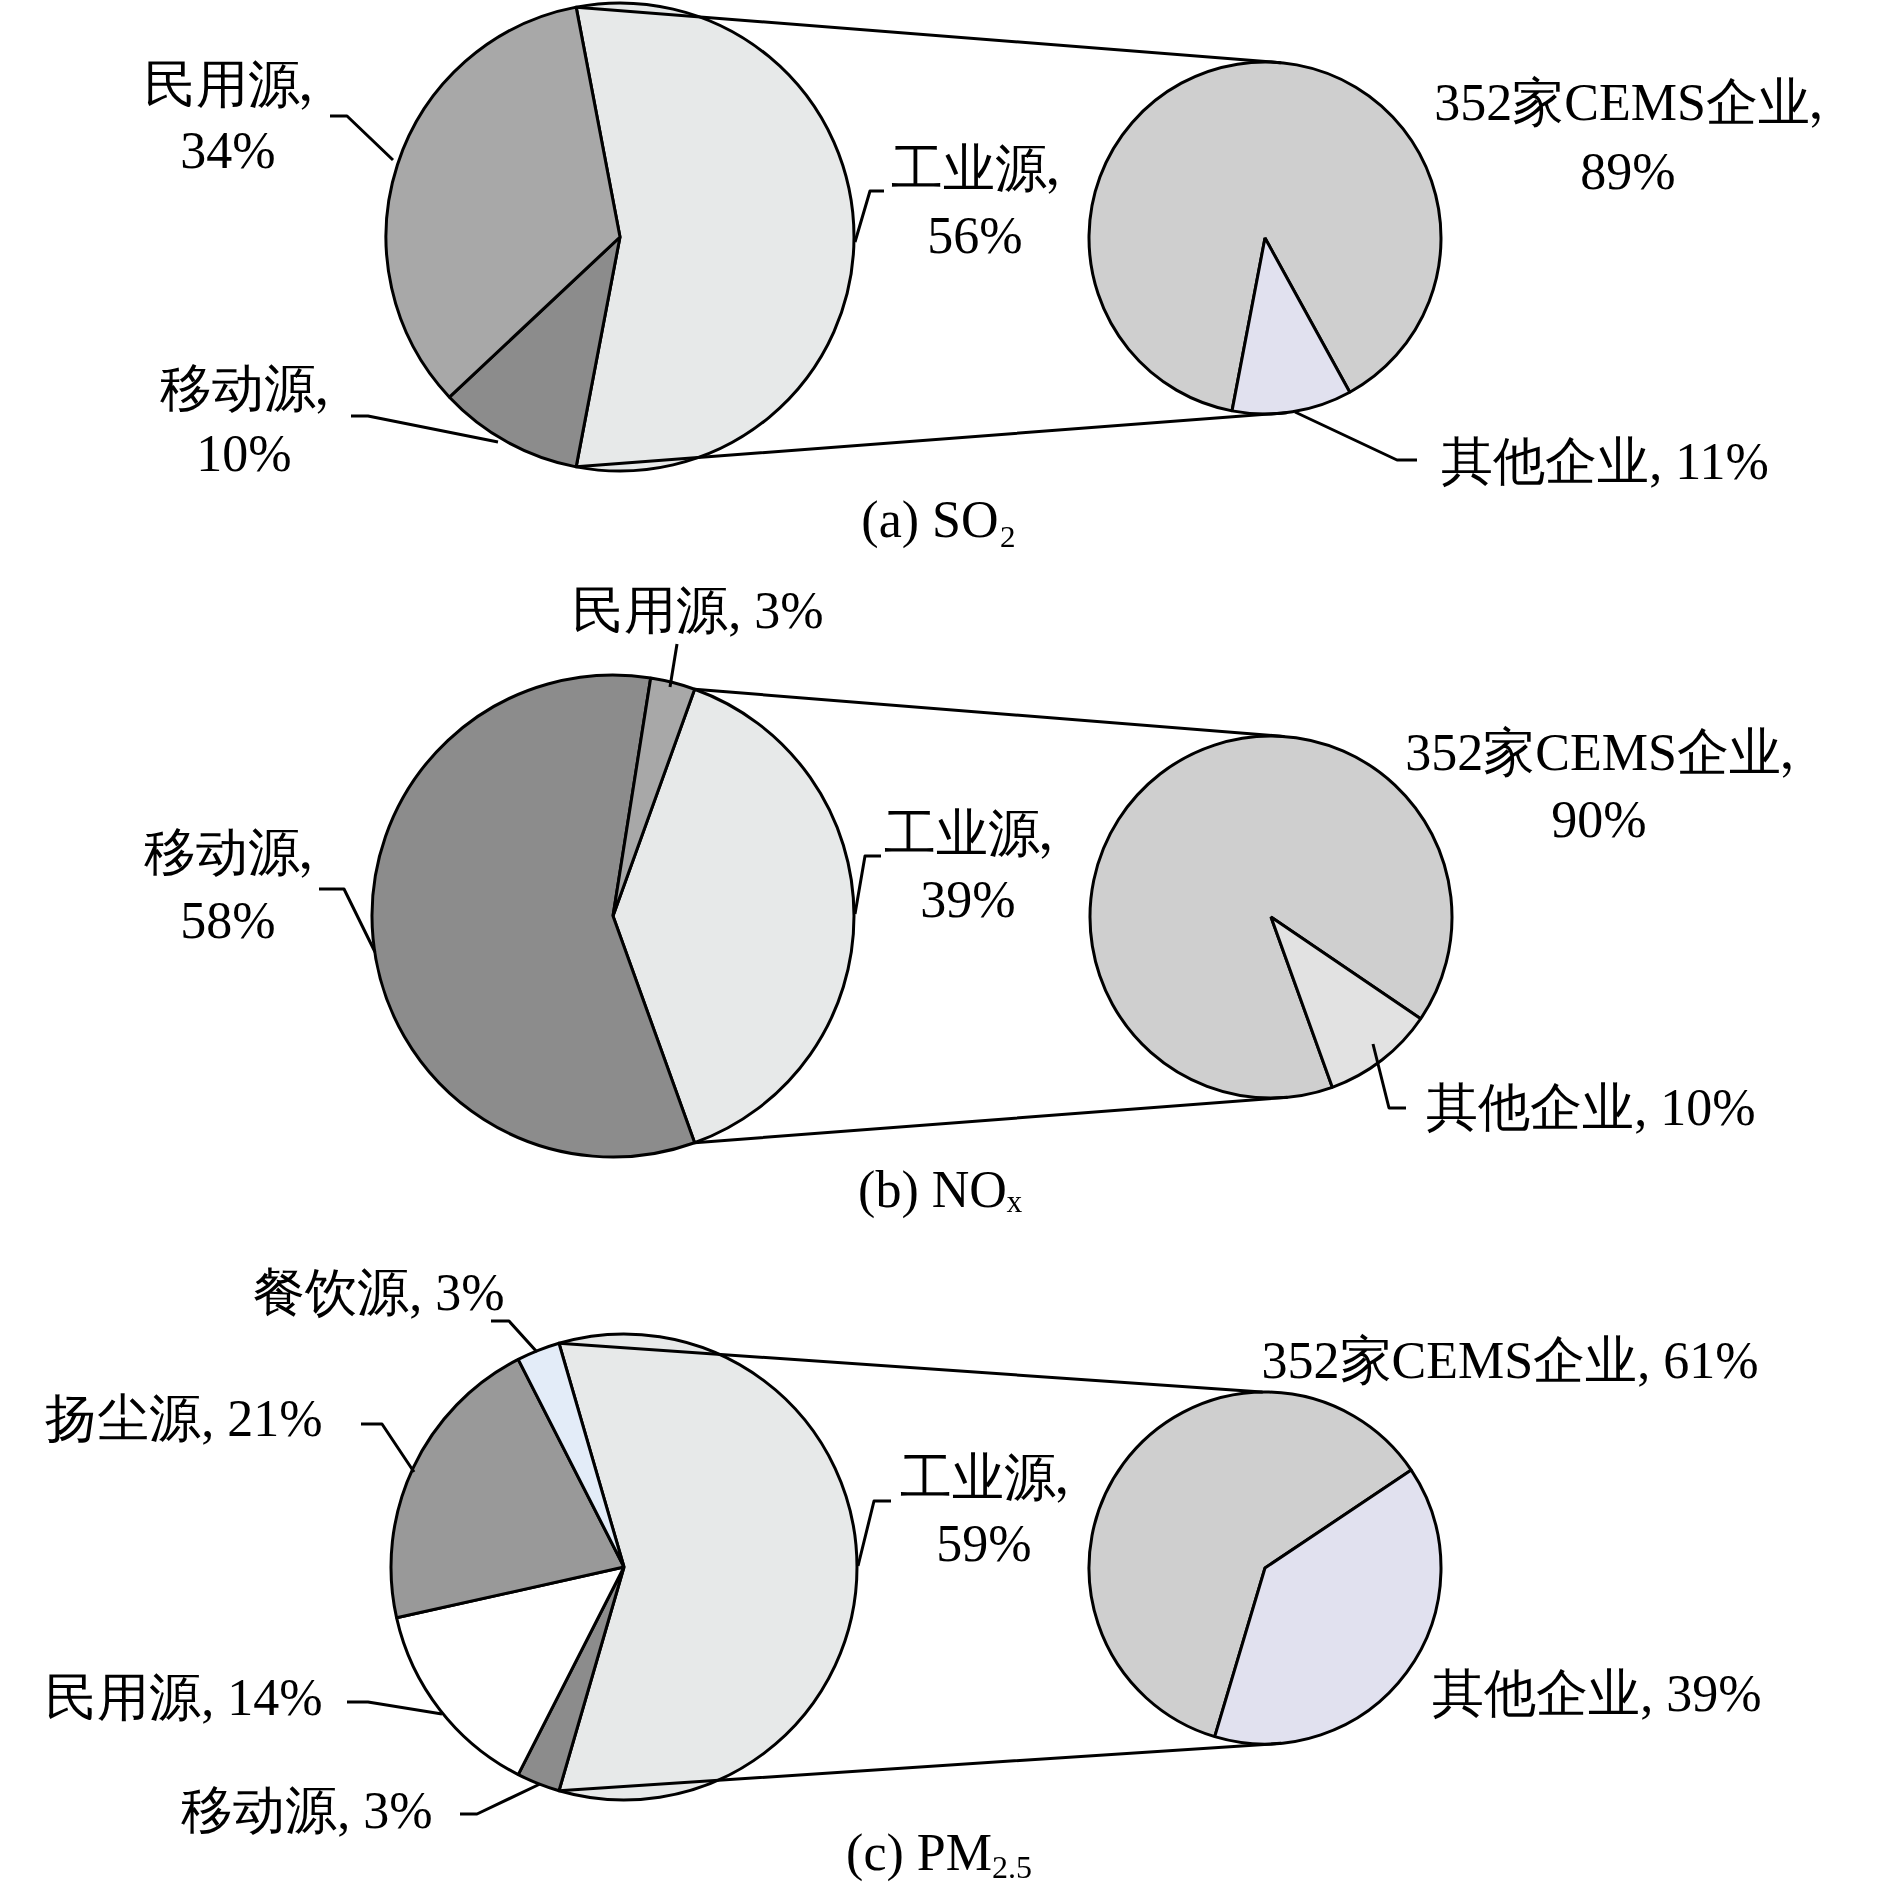 This screenshot has height=1897, width=1890. Describe the element at coordinates (228, 150) in the screenshot. I see `data-label: 34%` at that location.